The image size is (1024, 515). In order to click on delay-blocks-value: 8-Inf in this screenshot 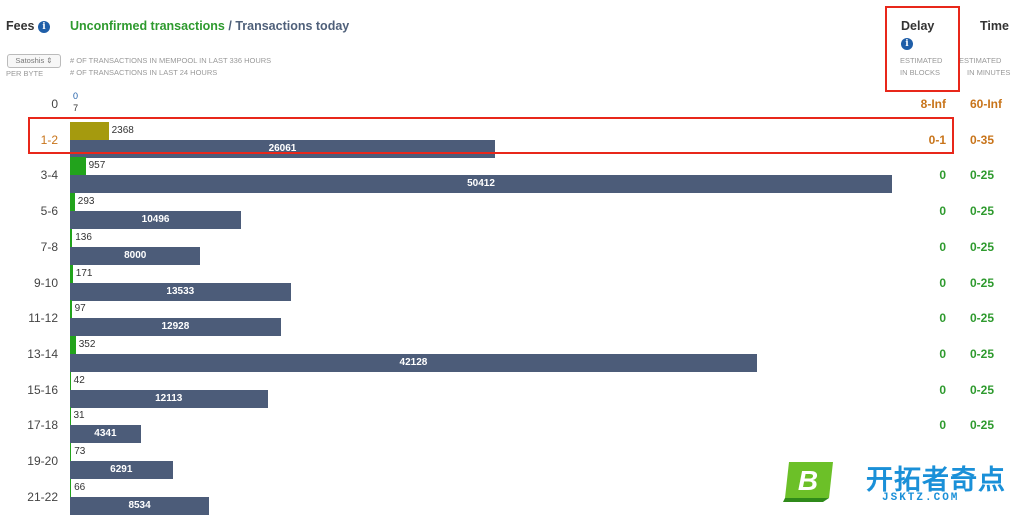, I will do `click(933, 104)`.